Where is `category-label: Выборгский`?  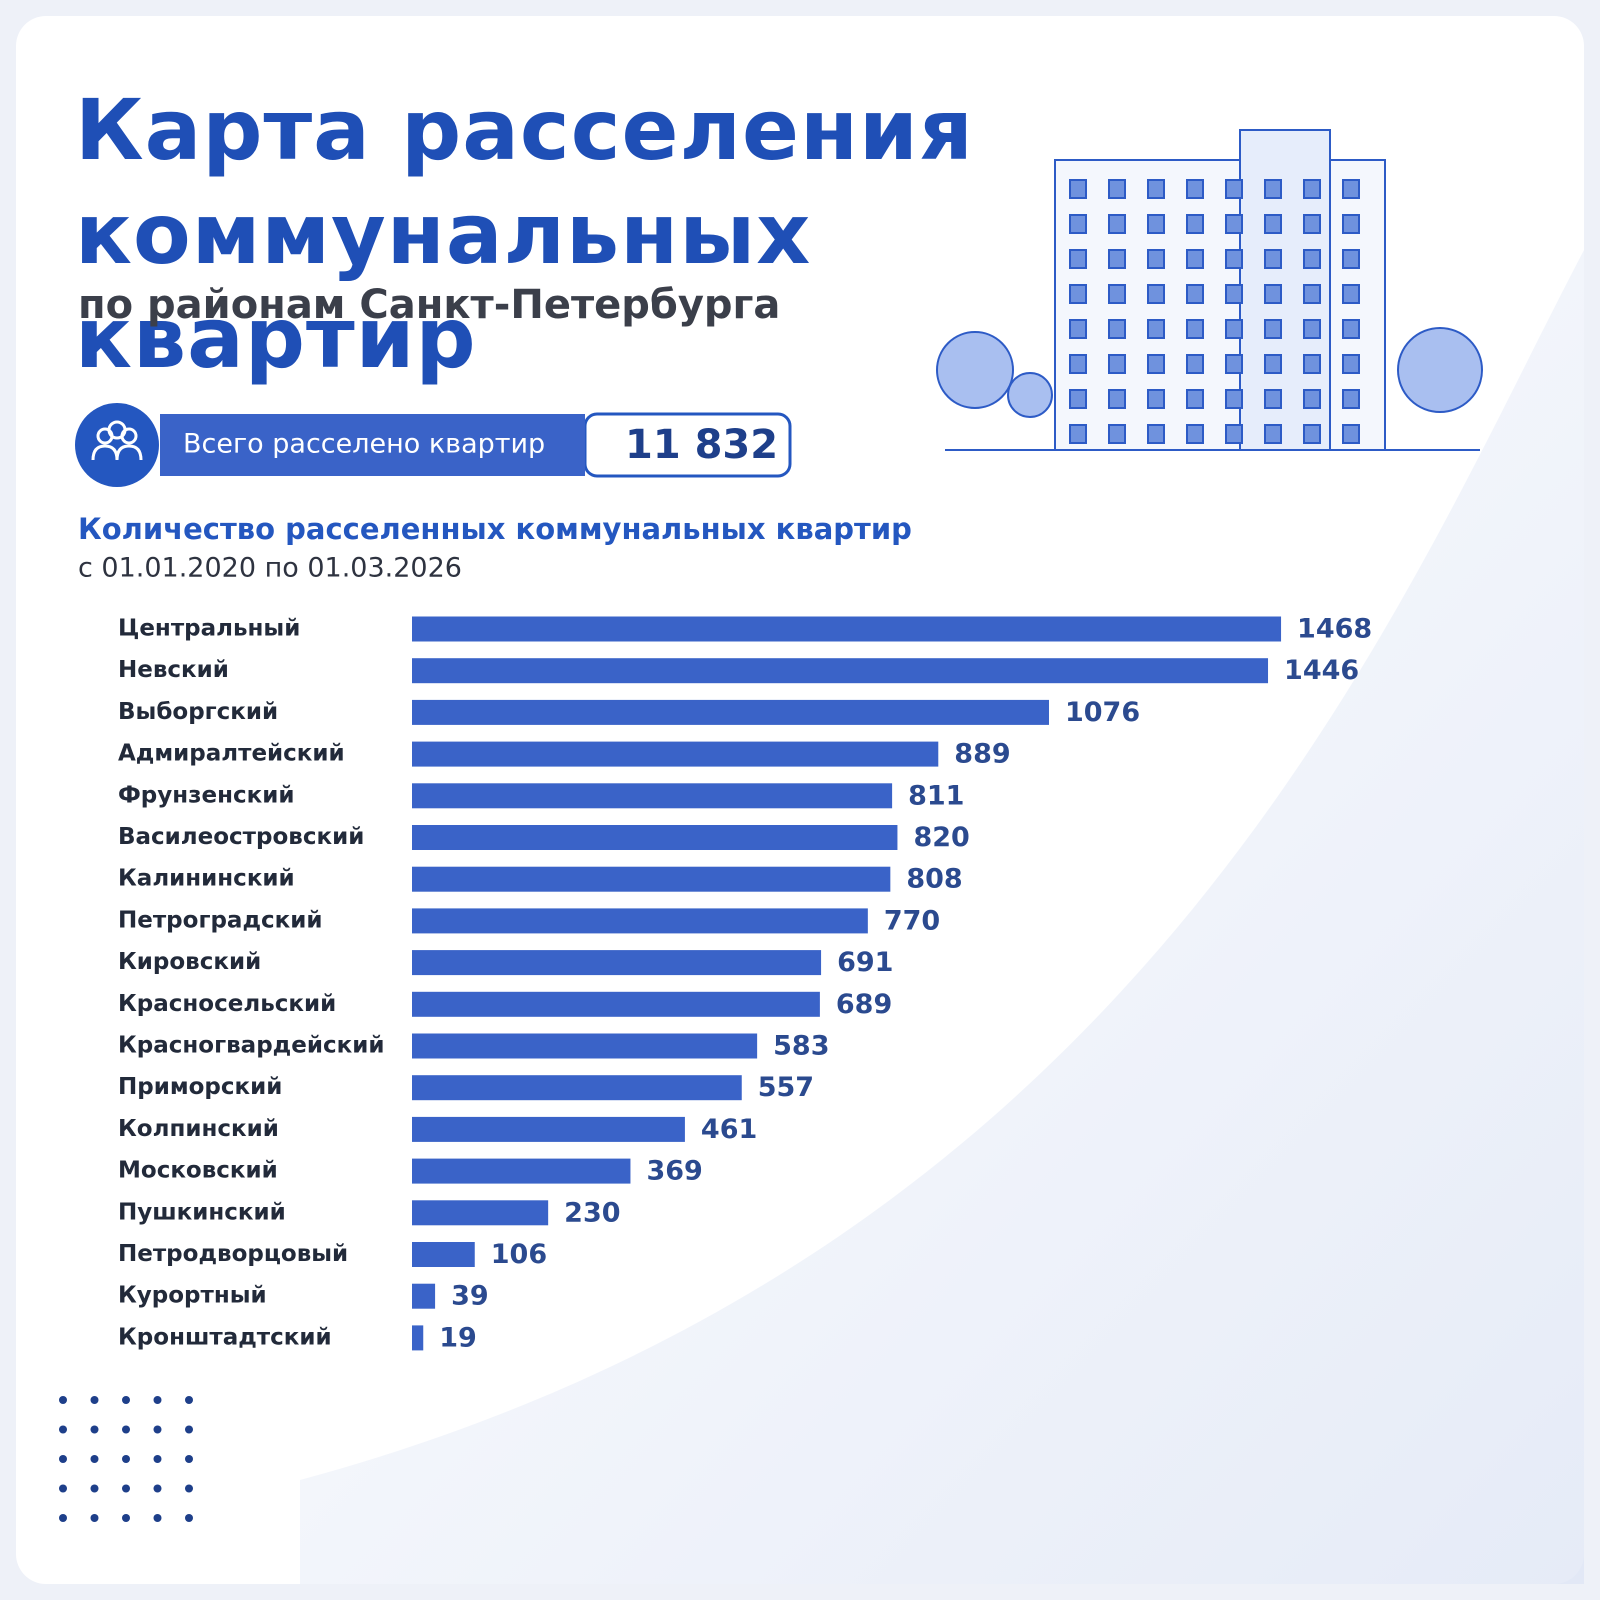 category-label: Выборгский is located at coordinates (198, 712).